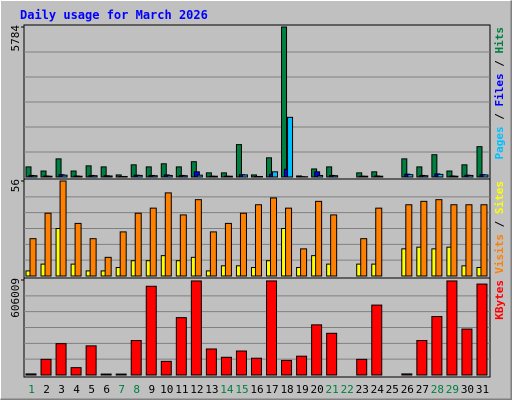  I want to click on x-tick-label: 5, so click(91, 389).